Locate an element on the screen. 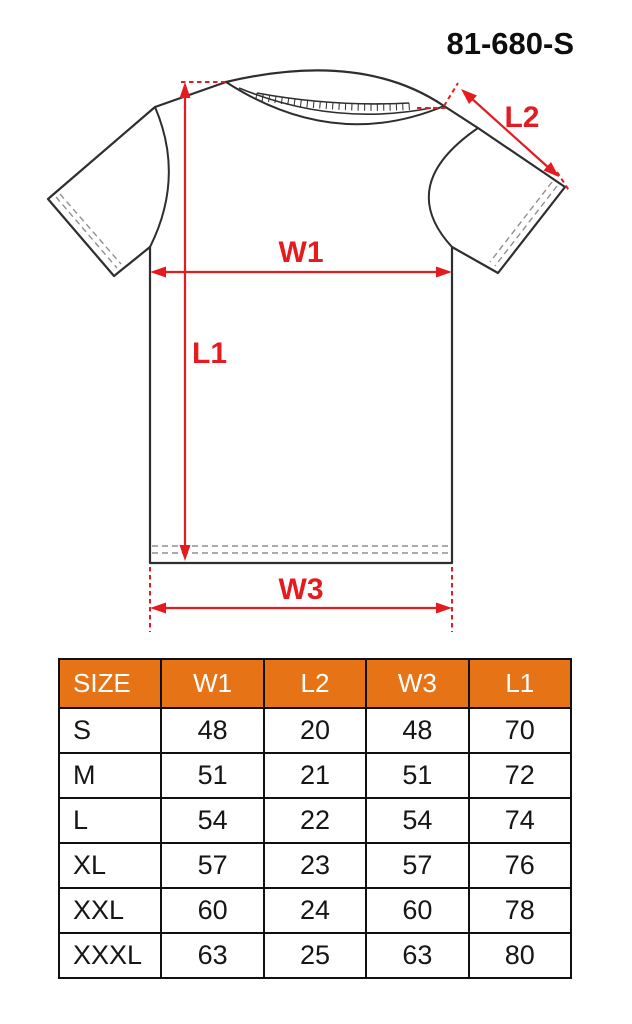  l2-arrowhead-top is located at coordinates (469, 96).